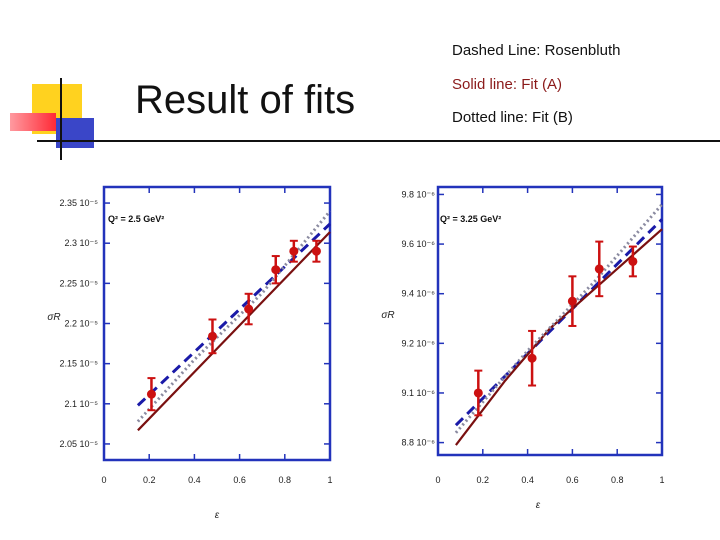  Describe the element at coordinates (78, 203) in the screenshot. I see `y-tick-label: 2.35 10⁻⁵` at that location.